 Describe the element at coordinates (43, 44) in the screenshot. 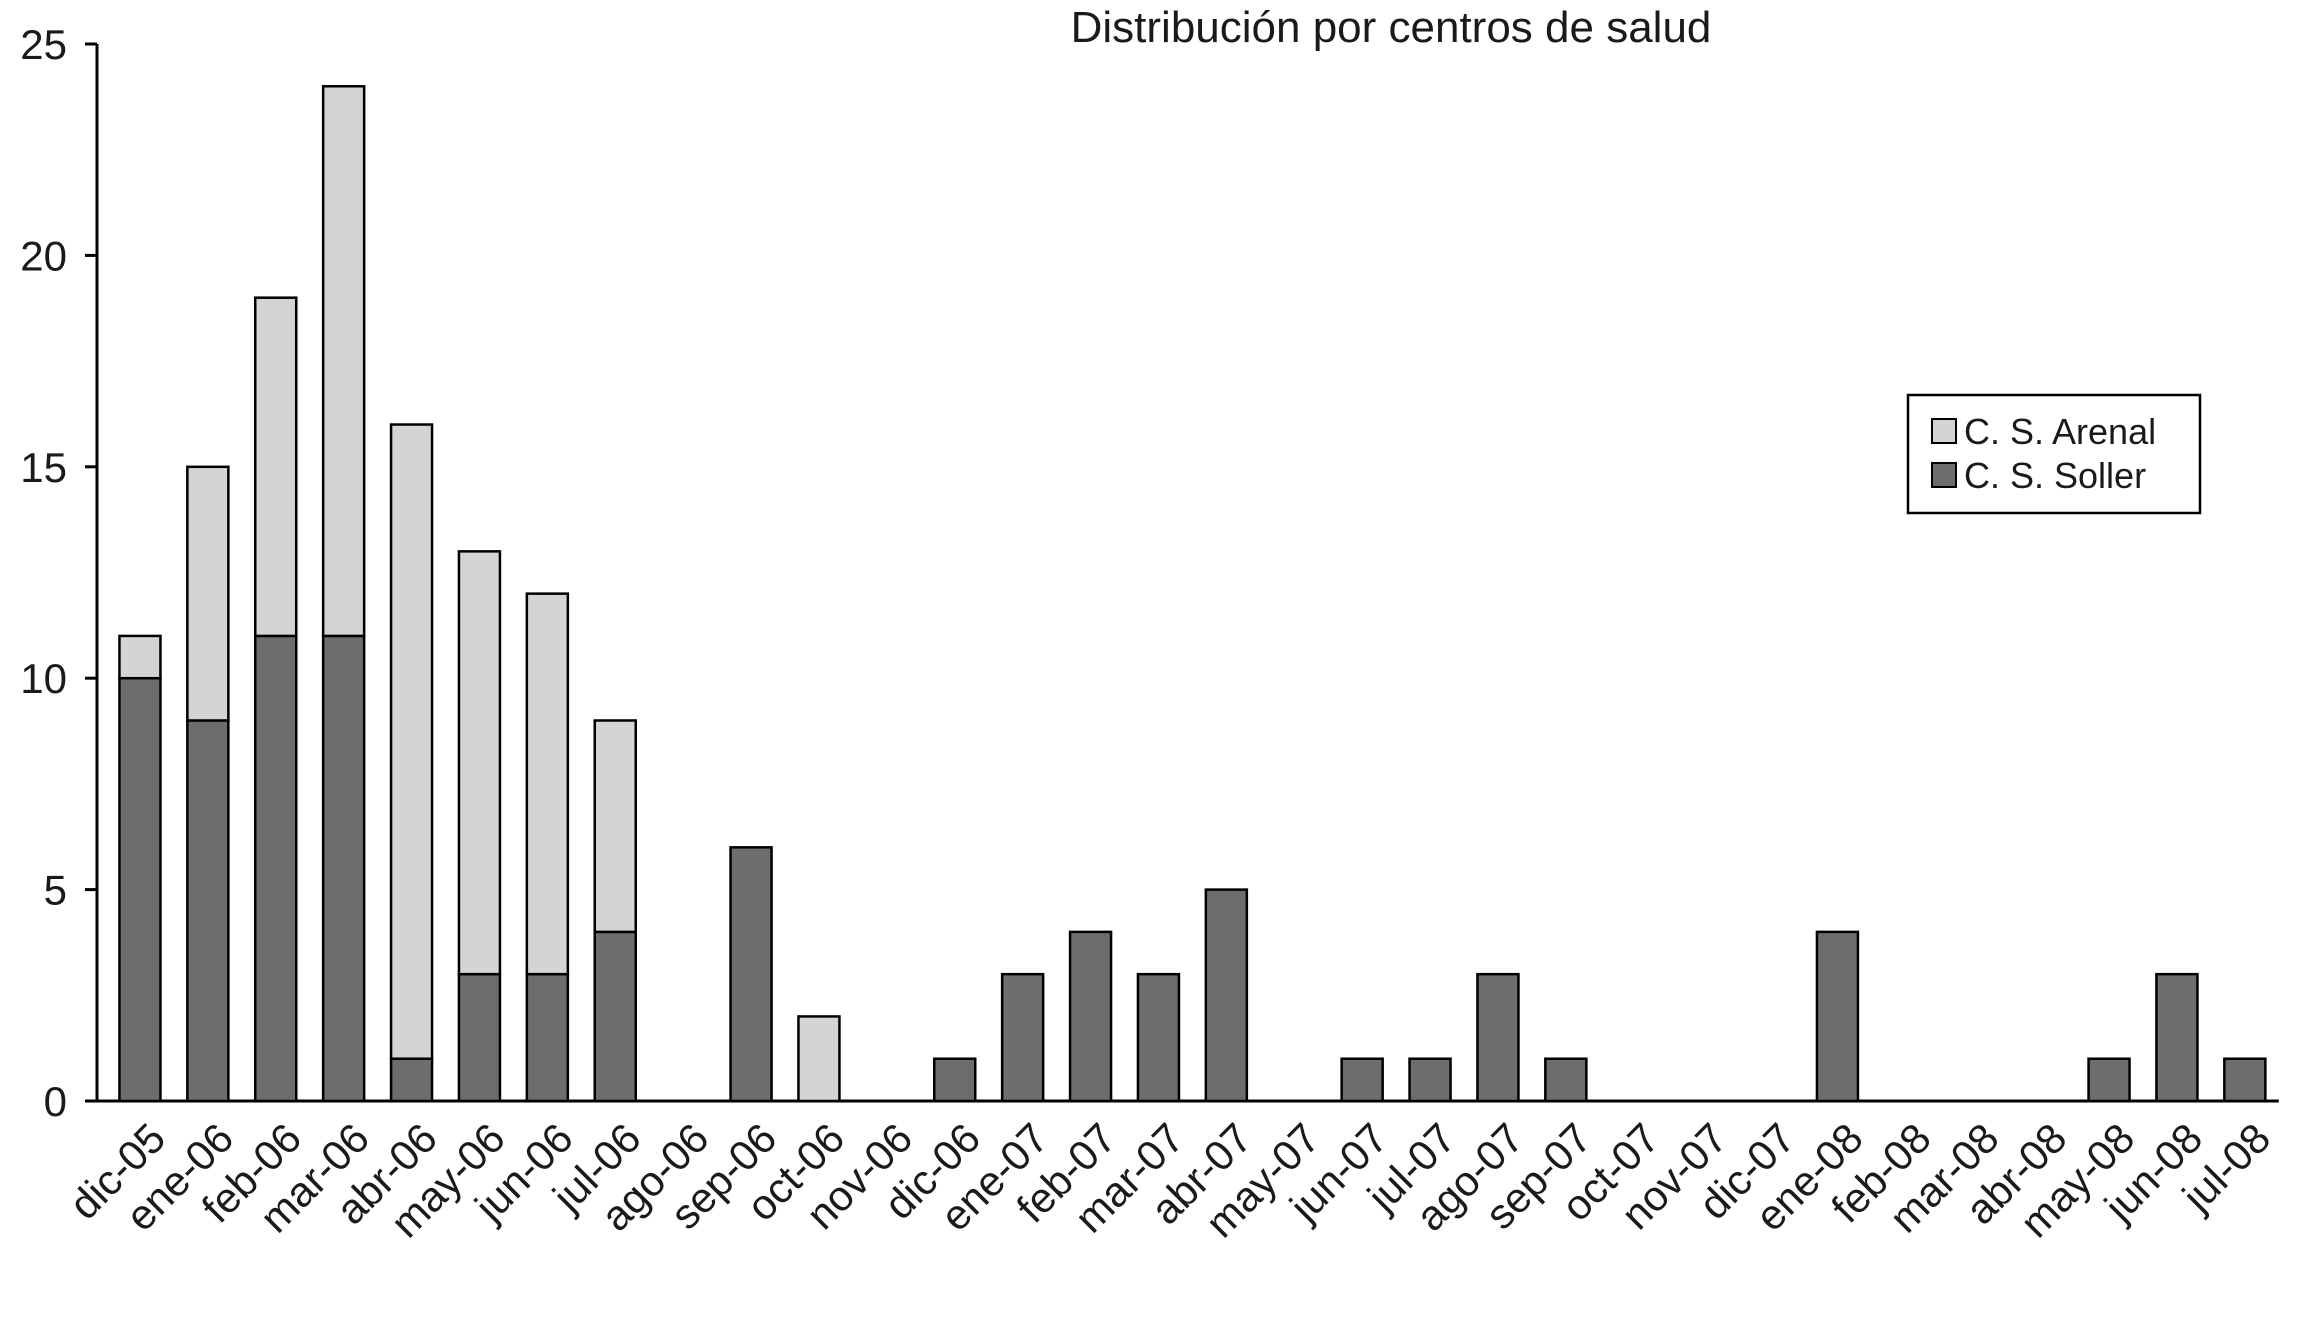

I see `y-tick-label: 25` at that location.